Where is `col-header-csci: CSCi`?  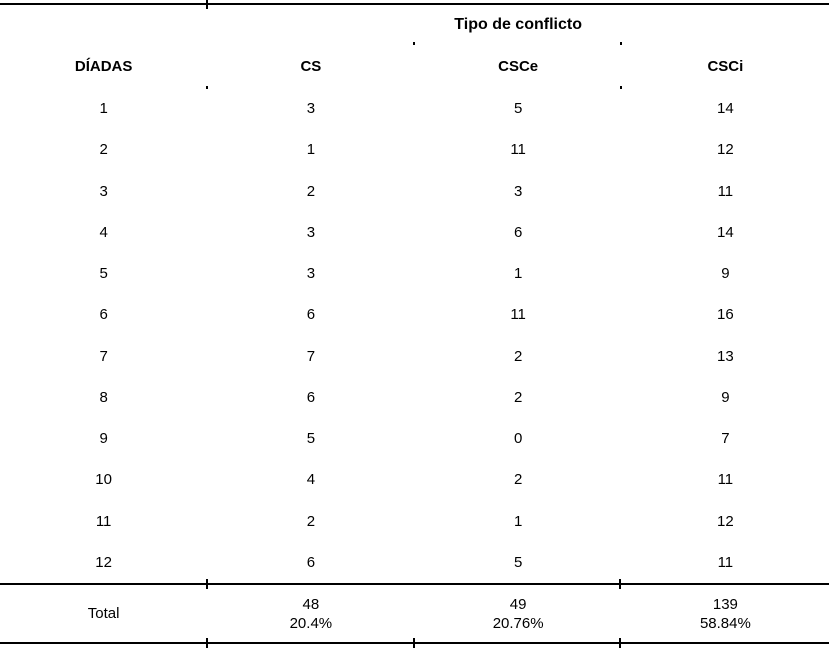
col-header-csci: CSCi is located at coordinates (725, 66).